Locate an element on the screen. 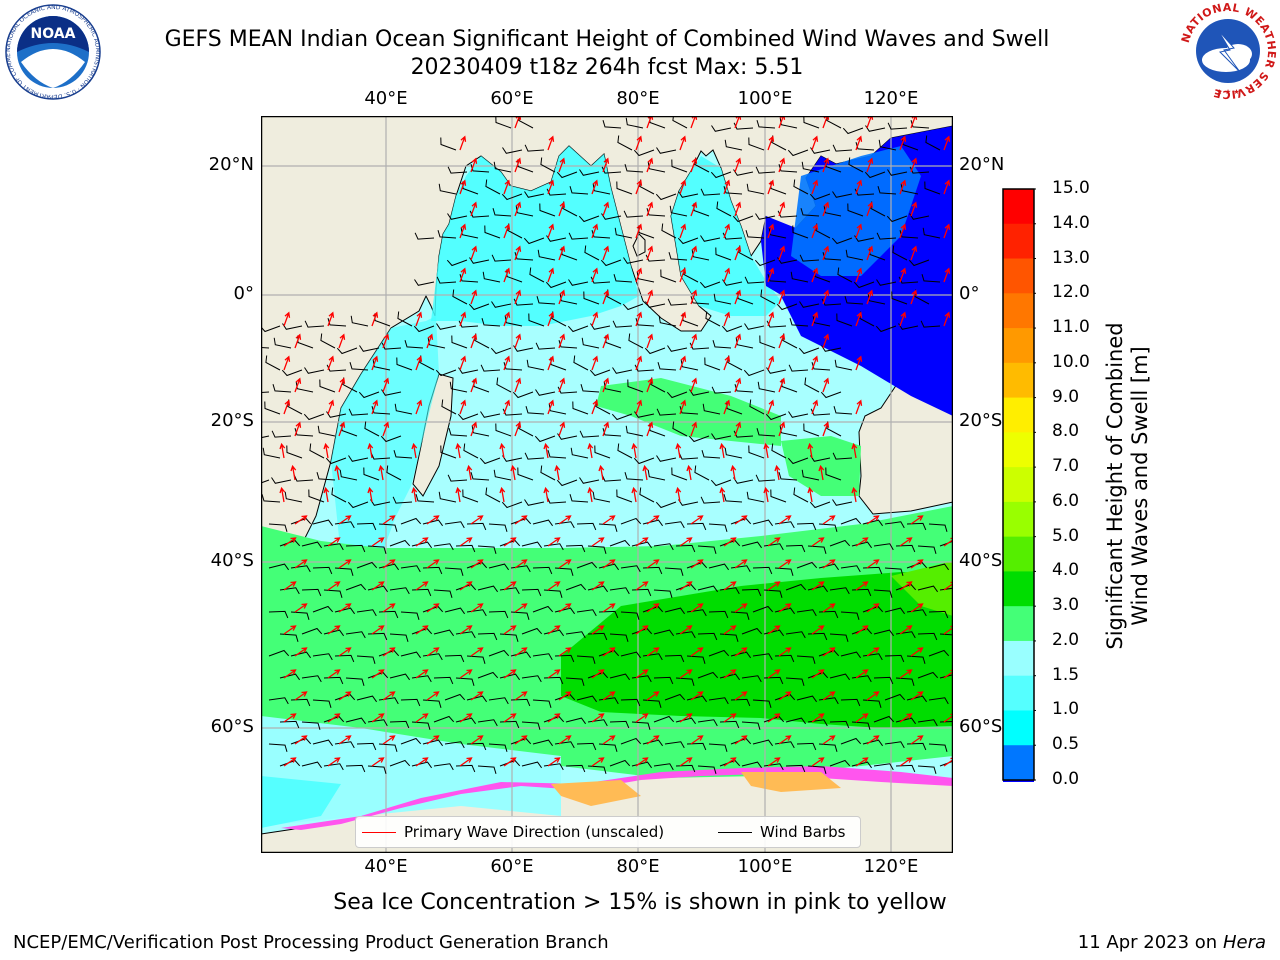  colorbar-label: 1.0 is located at coordinates (1066, 709).